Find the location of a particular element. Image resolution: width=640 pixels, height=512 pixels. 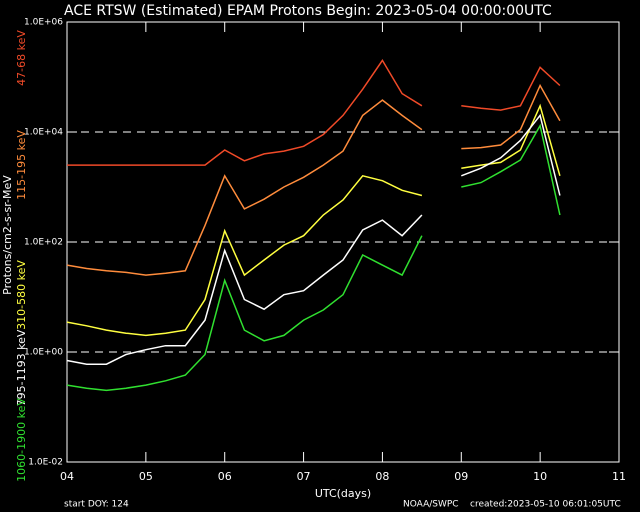

y-tick-label: 1.0E+00 is located at coordinates (43, 353).